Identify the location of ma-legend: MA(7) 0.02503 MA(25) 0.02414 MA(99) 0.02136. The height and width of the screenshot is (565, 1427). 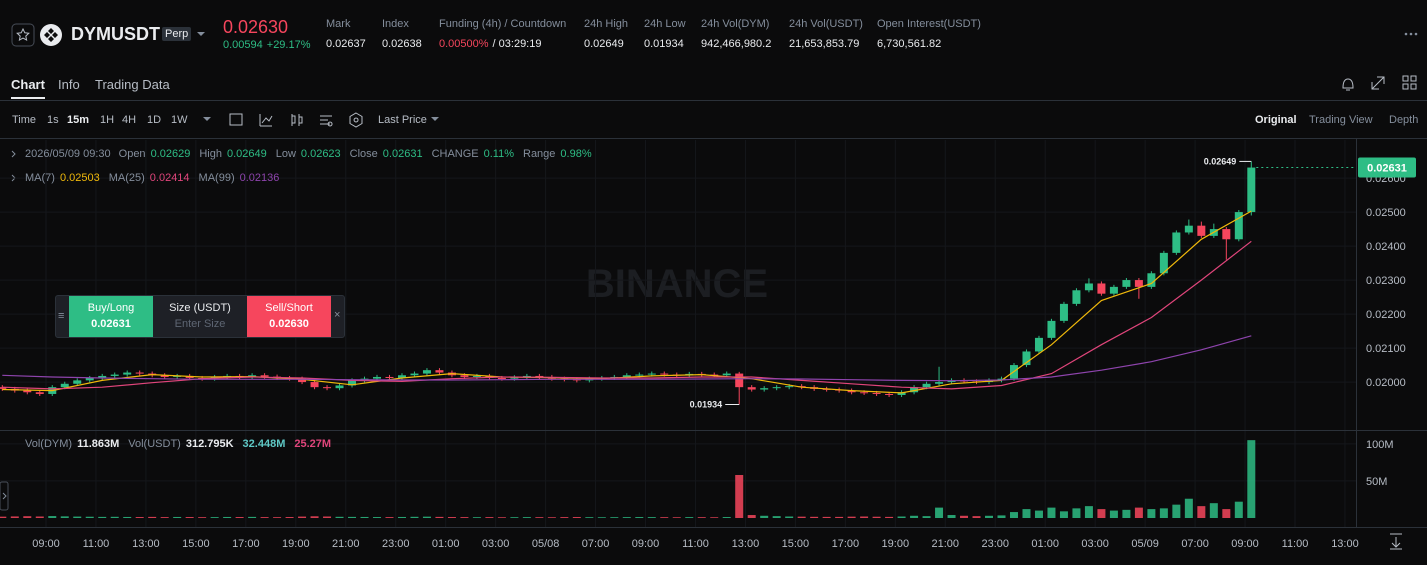
(154, 178).